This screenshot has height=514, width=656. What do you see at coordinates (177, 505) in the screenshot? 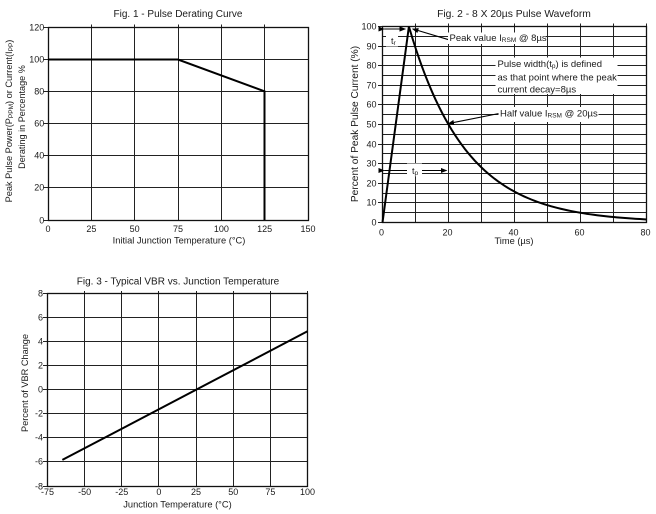
I see `svg-text: Junction Temperature (°C)` at bounding box center [177, 505].